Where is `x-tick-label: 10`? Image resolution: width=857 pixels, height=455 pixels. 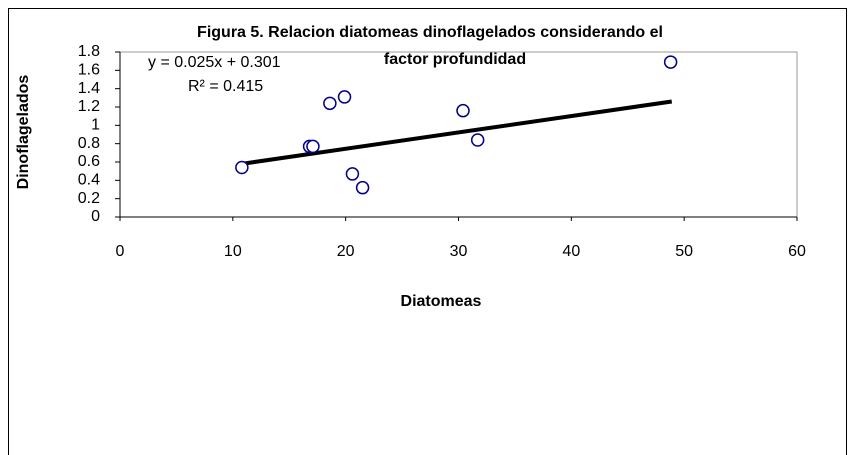 x-tick-label: 10 is located at coordinates (233, 251).